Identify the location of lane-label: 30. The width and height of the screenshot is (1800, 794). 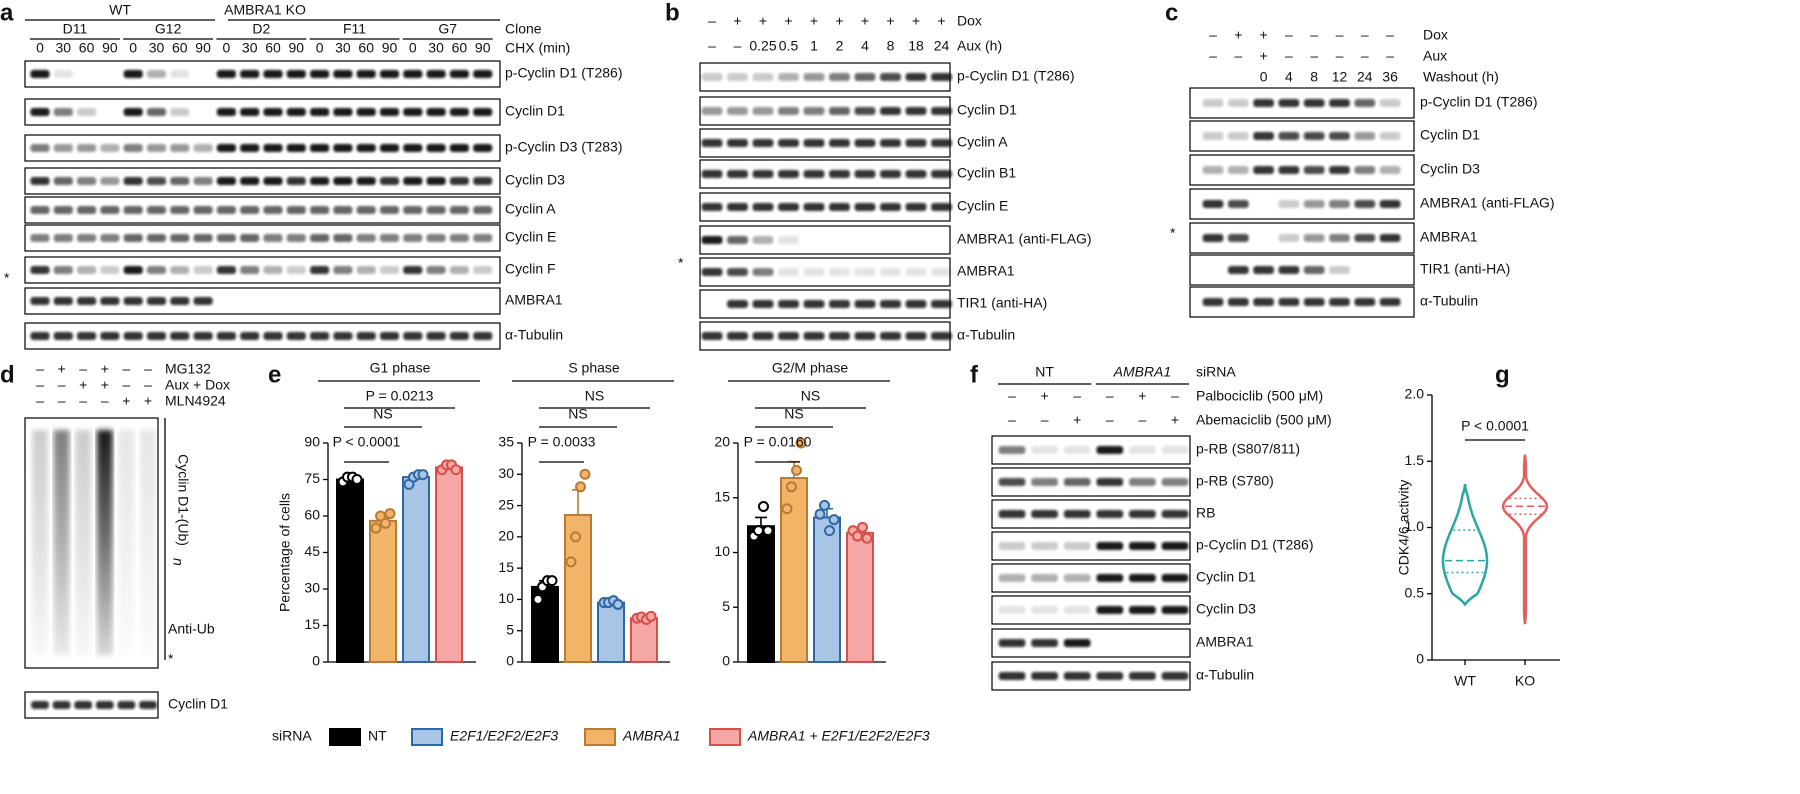
(436, 48).